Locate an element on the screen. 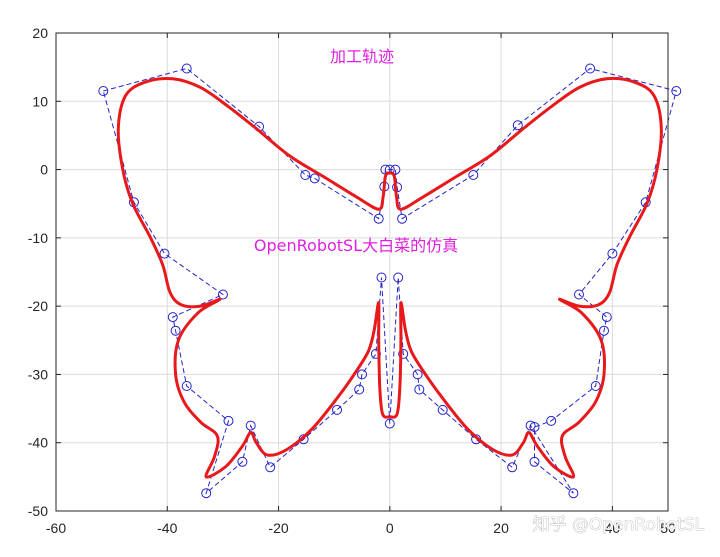 Image resolution: width=720 pixels, height=557 pixels. x-tick-label: 20 is located at coordinates (501, 528).